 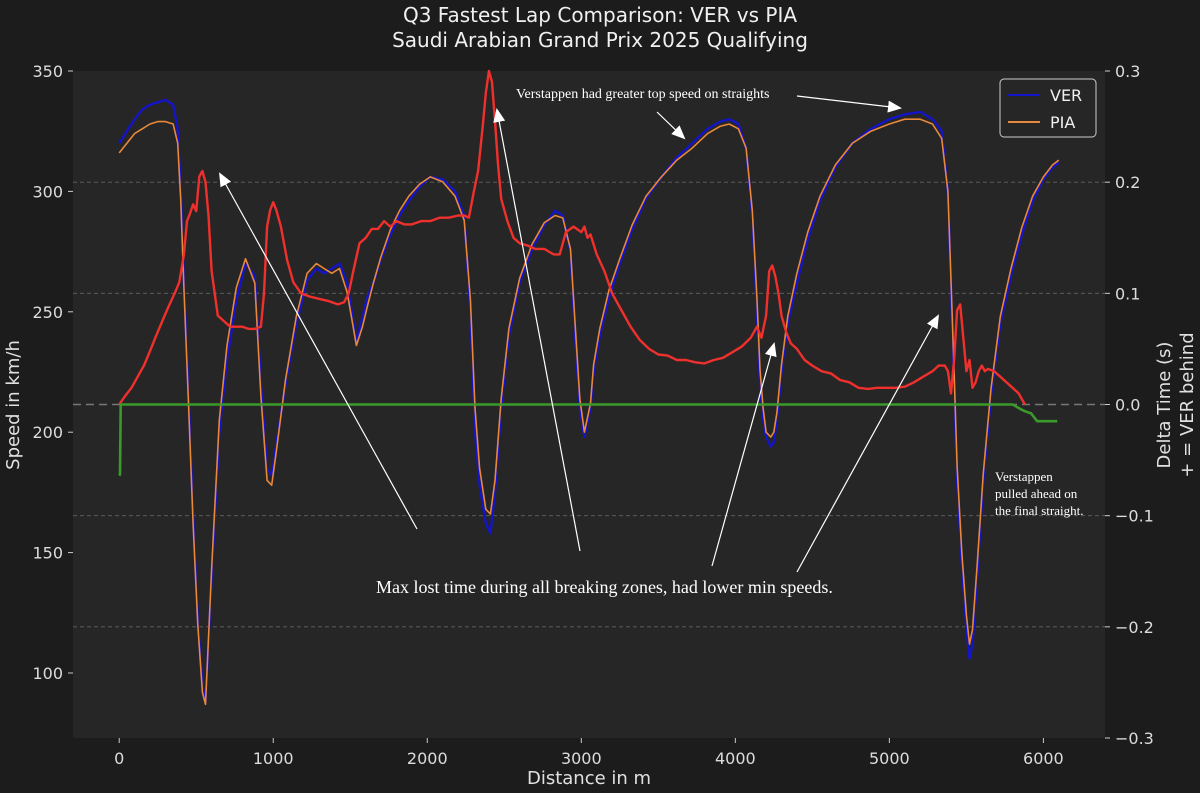 I want to click on x-tick-label: 6000, so click(x=1043, y=758).